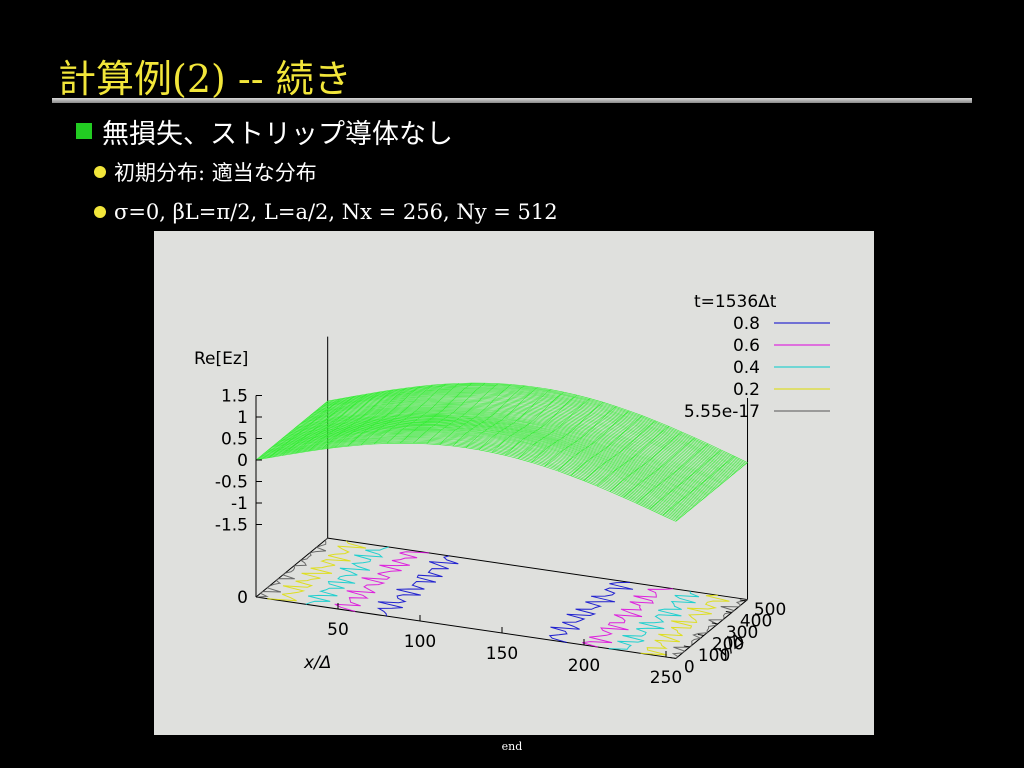  Describe the element at coordinates (234, 397) in the screenshot. I see `z-tick-label: 1.5` at that location.